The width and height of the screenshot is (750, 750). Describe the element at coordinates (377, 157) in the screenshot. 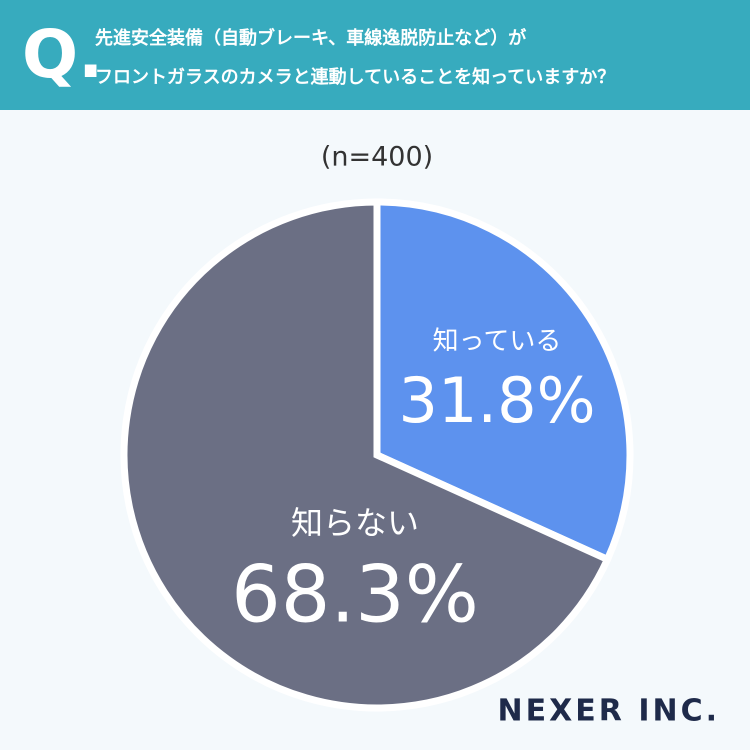

I see `chart-subtitle: (n=400)` at that location.